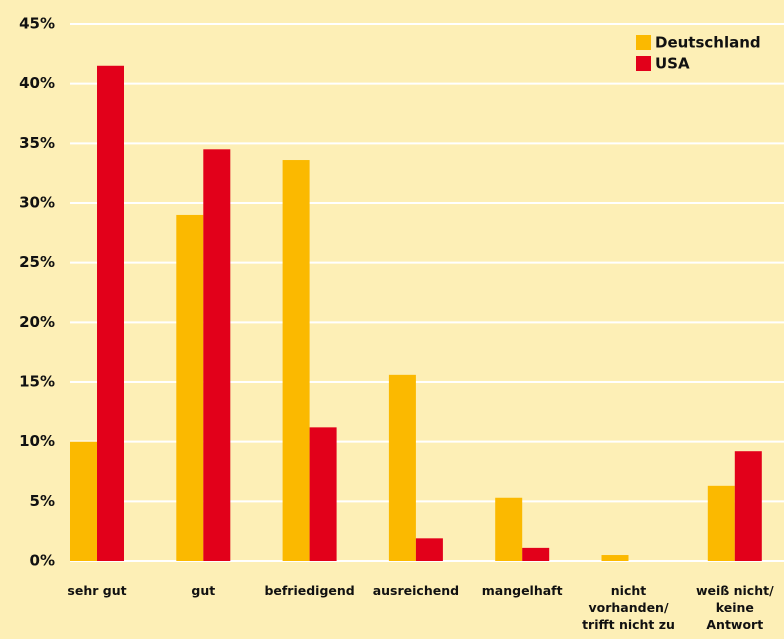  Describe the element at coordinates (37, 262) in the screenshot. I see `y-tick-label: 25%` at that location.